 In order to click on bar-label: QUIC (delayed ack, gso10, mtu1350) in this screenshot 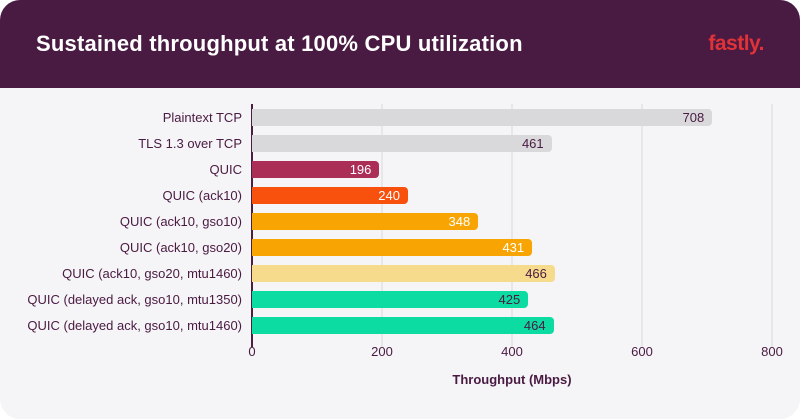, I will do `click(134, 299)`.